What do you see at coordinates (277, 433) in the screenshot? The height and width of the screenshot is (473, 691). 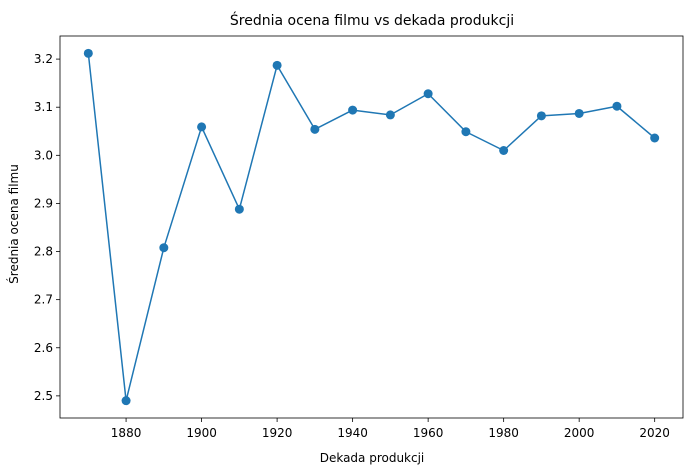 I see `x-tick-label: 1920` at bounding box center [277, 433].